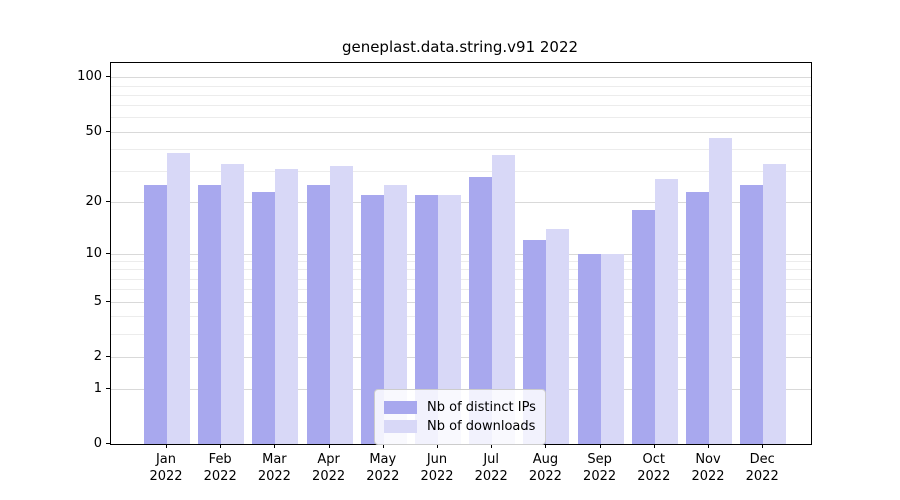  What do you see at coordinates (460, 47) in the screenshot?
I see `chart-title: geneplast.data.string.v91 2022` at bounding box center [460, 47].